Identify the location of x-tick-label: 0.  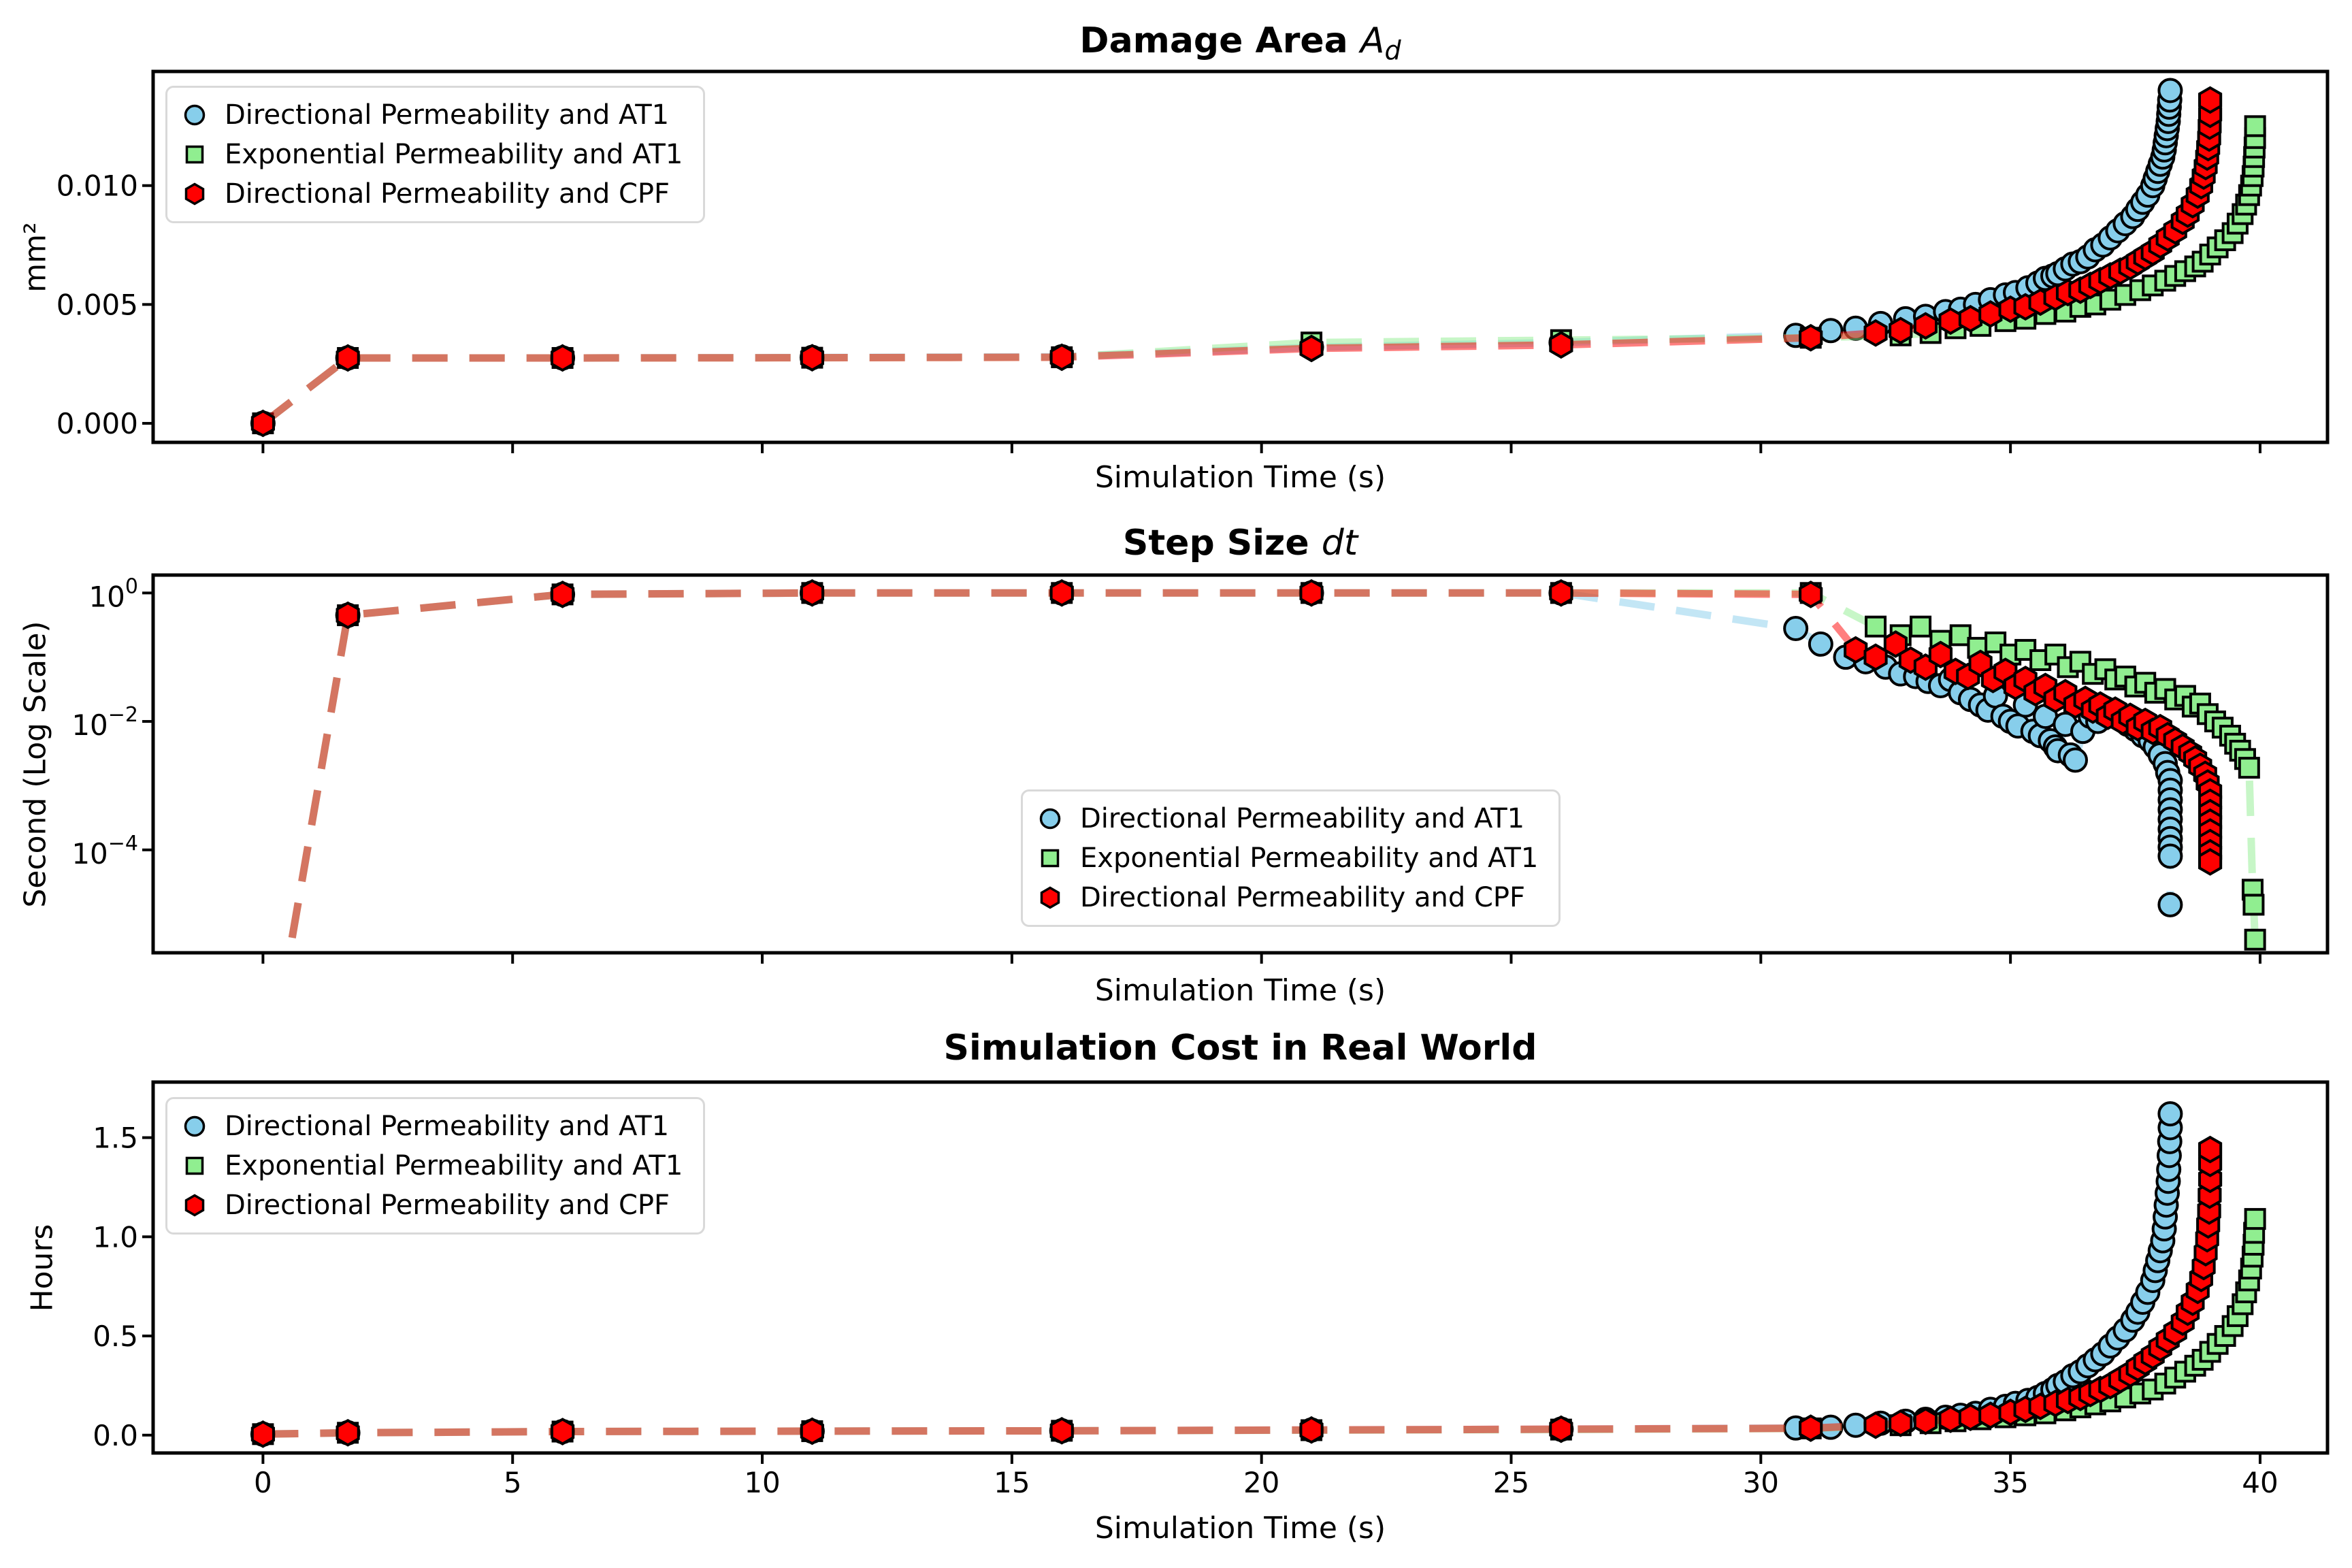
(263, 1482).